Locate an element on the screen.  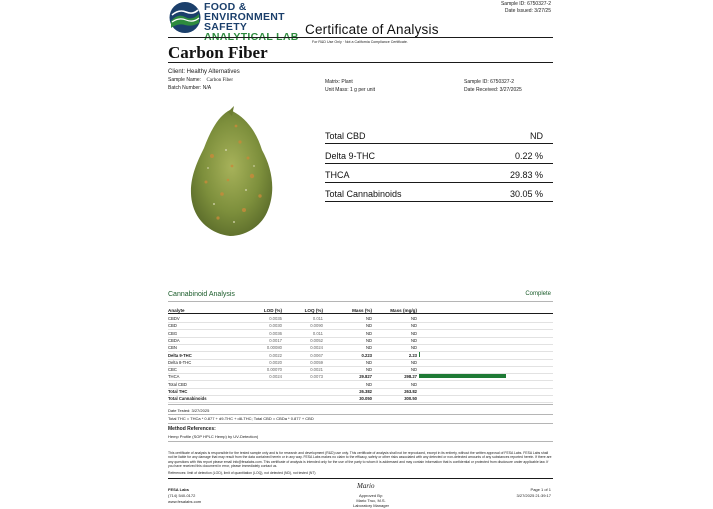
summary-value-thca: 29.83 % is located at coordinates (526, 175).